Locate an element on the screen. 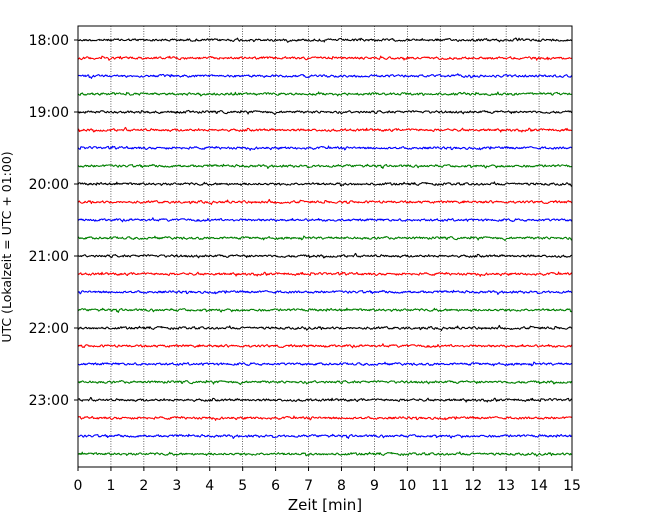 Image resolution: width=650 pixels, height=520 pixels. trace-2015 is located at coordinates (325, 202).